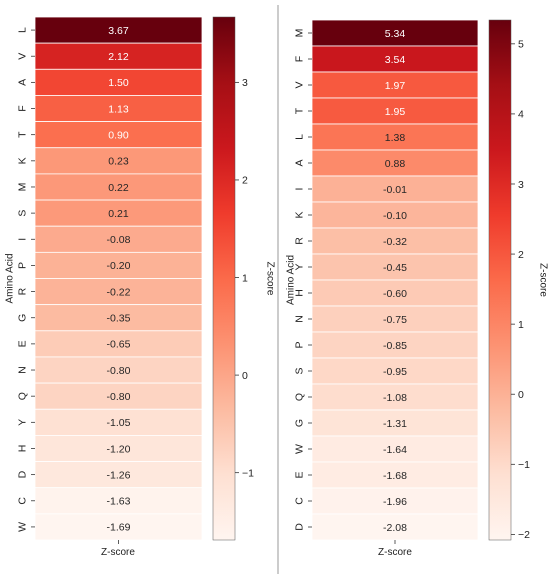 This screenshot has height=577, width=550. Describe the element at coordinates (395, 502) in the screenshot. I see `cell-value-label: -1.96` at that location.